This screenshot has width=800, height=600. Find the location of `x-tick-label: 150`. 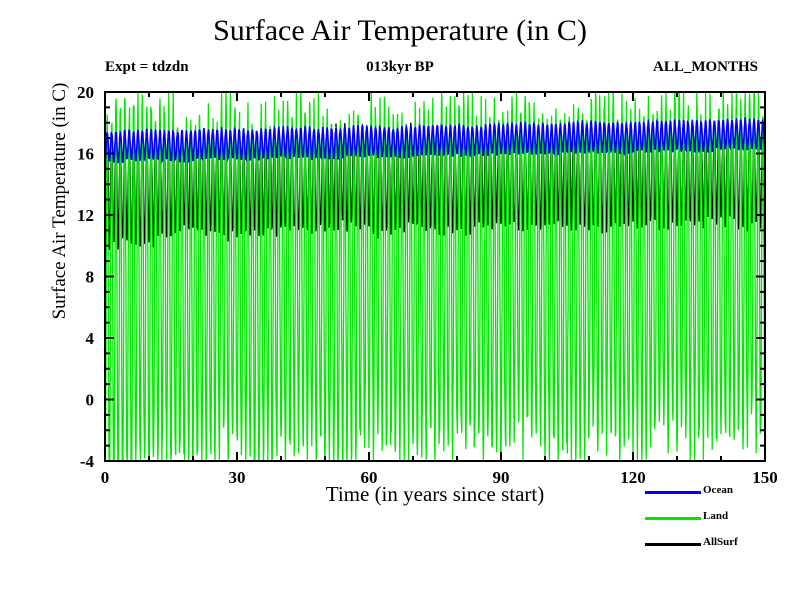

x-tick-label: 150 is located at coordinates (765, 477).